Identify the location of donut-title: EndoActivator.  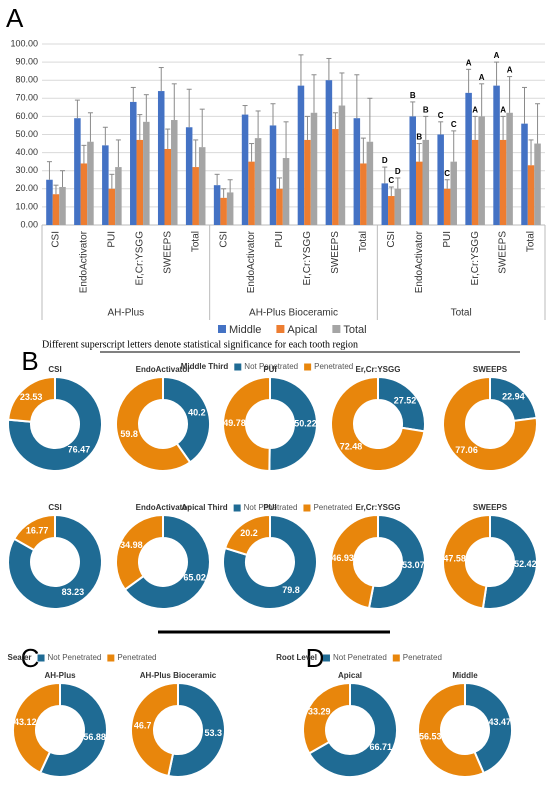
(163, 507).